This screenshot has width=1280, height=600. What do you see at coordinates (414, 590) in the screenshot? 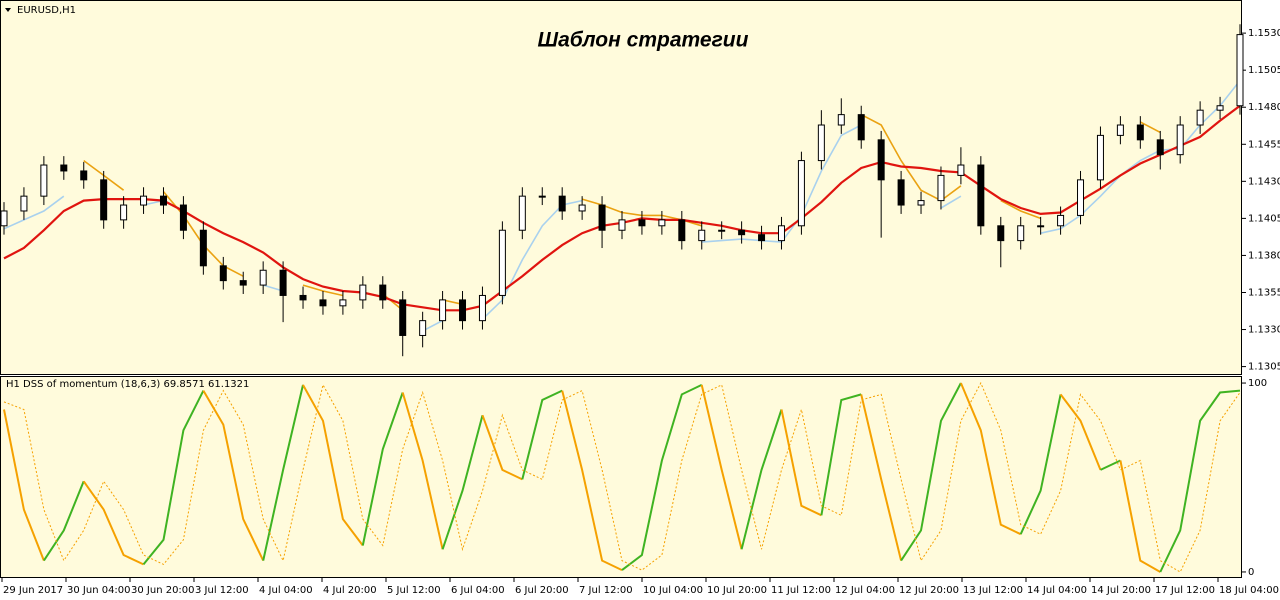
I see `x-tick-label: 5 Jul 12:00` at bounding box center [414, 590].